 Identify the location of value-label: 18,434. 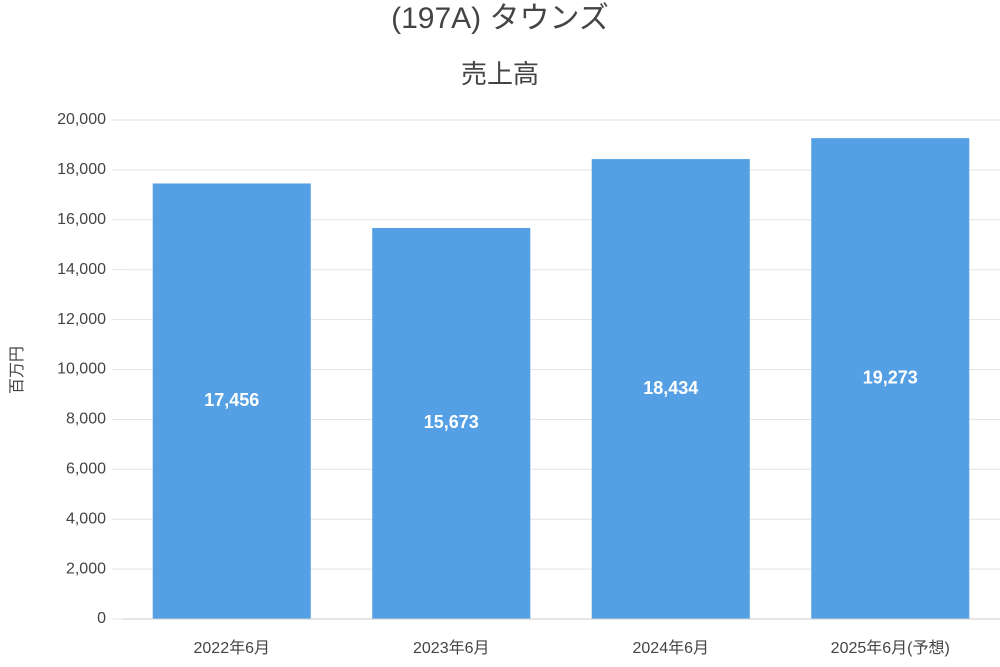
(670, 388).